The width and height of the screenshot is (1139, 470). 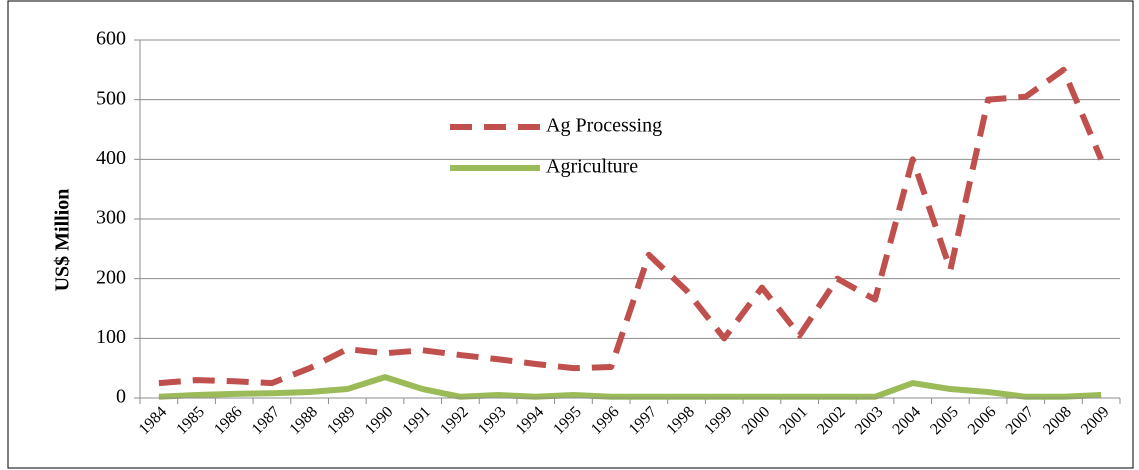 What do you see at coordinates (190, 420) in the screenshot?
I see `x-tick-label: 1985` at bounding box center [190, 420].